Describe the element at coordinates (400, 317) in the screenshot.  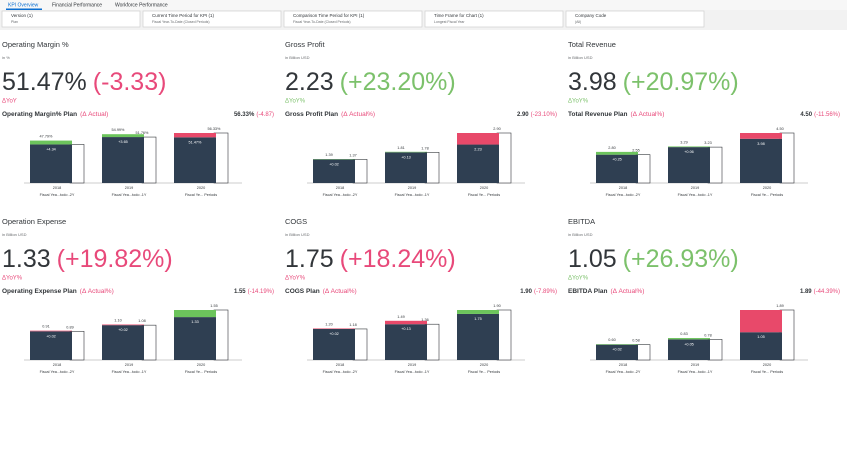
I see `actual-label: 1.49` at that location.